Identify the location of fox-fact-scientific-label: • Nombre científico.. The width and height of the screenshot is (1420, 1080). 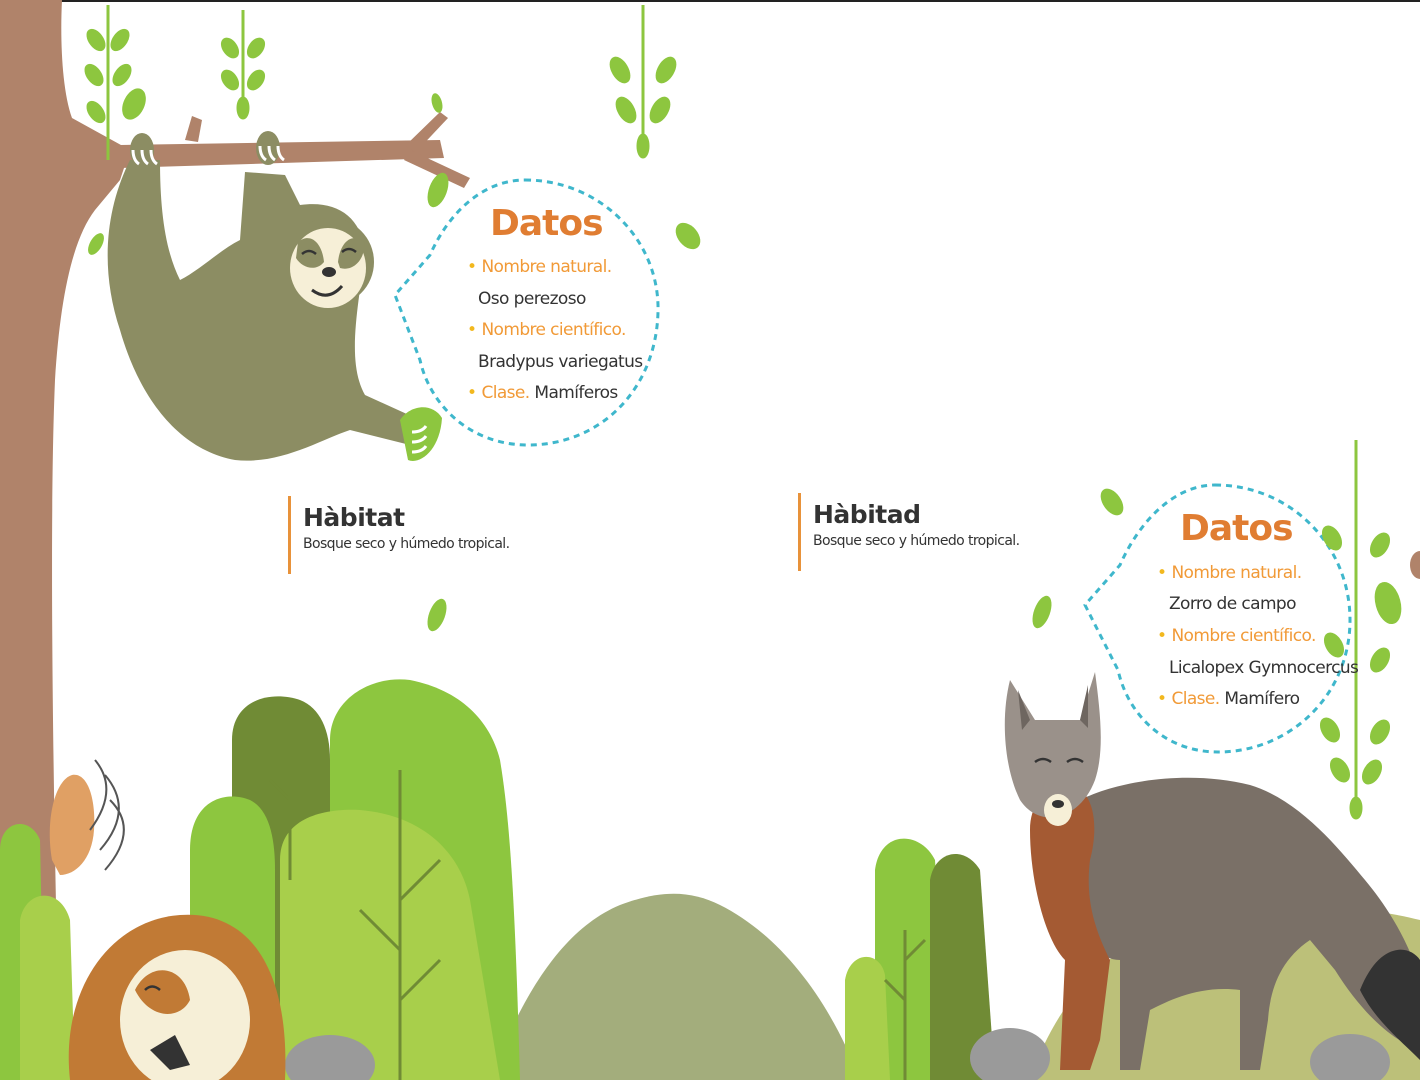
(1236, 636).